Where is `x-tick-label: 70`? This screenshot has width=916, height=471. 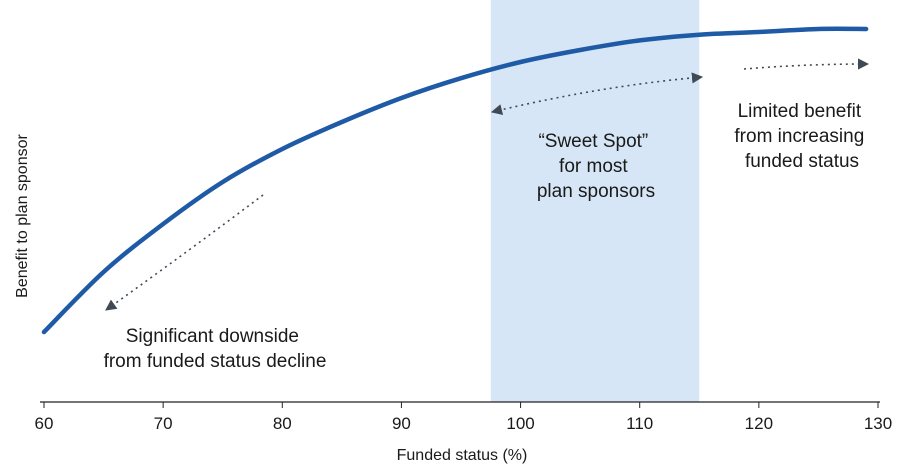 x-tick-label: 70 is located at coordinates (163, 423).